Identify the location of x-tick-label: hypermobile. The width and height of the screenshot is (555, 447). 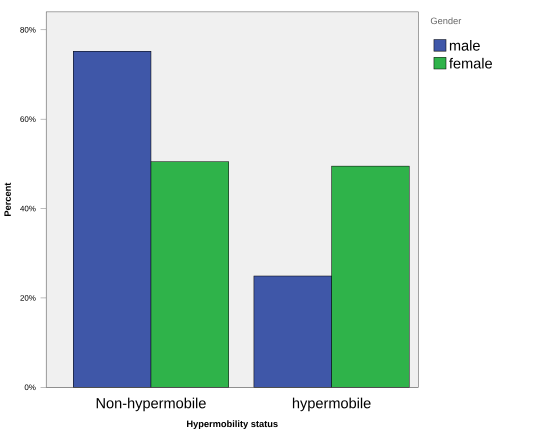
(331, 405).